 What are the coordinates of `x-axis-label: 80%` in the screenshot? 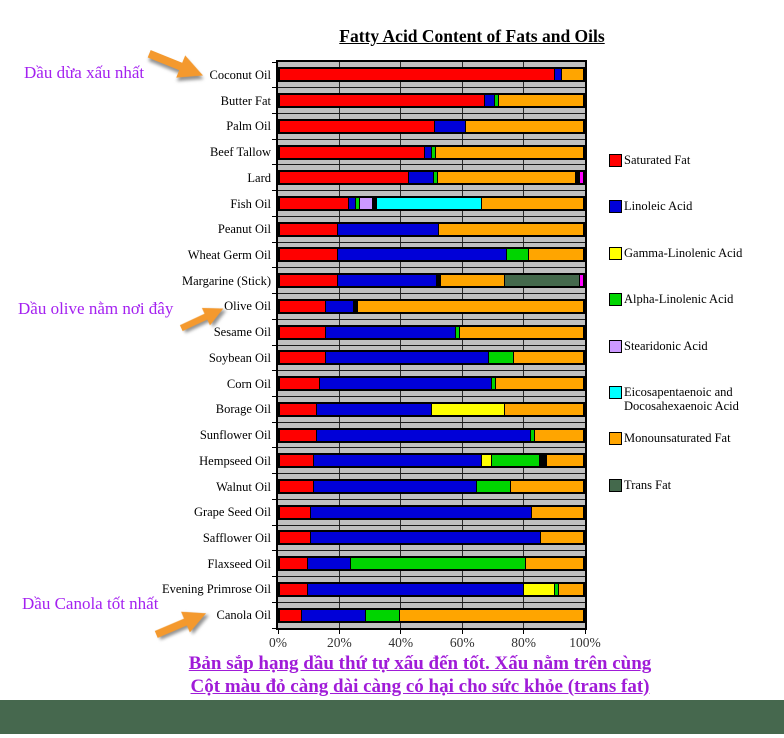 It's located at (523, 642).